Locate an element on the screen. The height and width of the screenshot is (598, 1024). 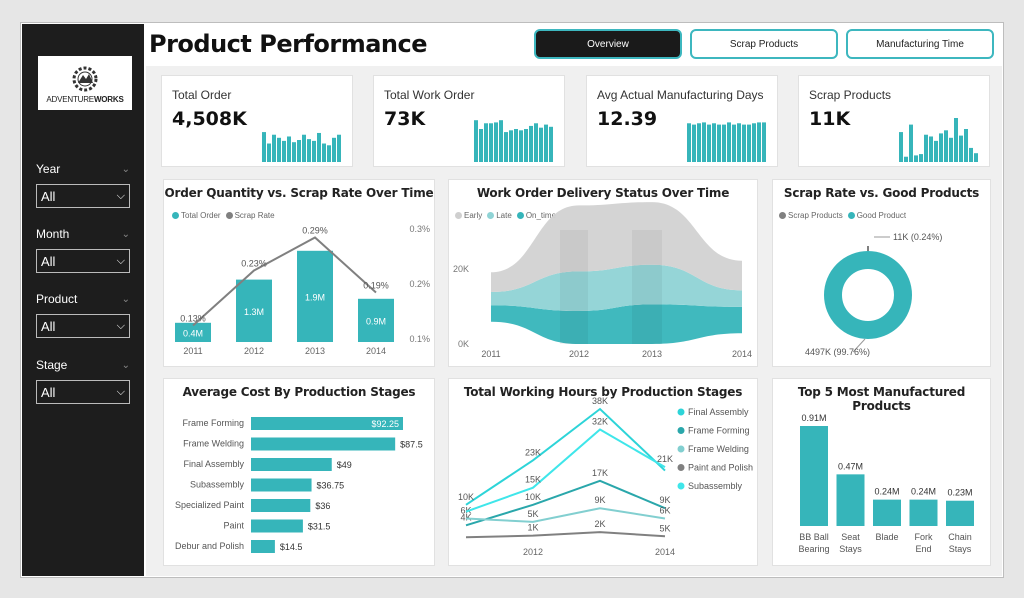
kpi-card-total-work-order: Total Work Order 73K is located at coordinates (469, 121).